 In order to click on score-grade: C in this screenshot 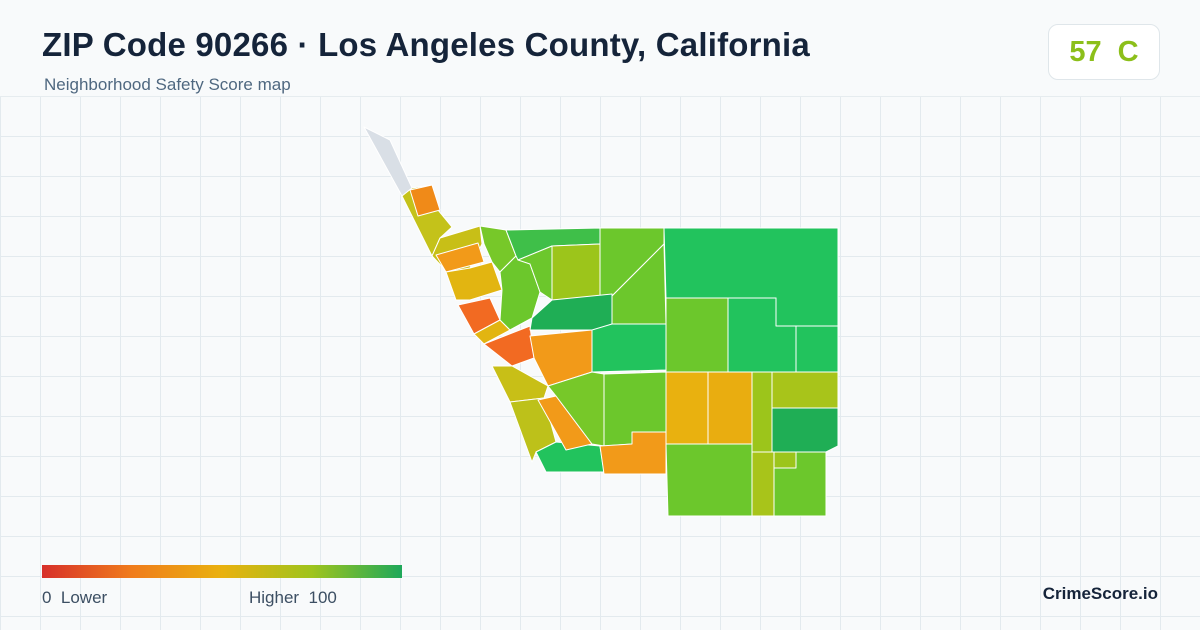, I will do `click(1128, 51)`.